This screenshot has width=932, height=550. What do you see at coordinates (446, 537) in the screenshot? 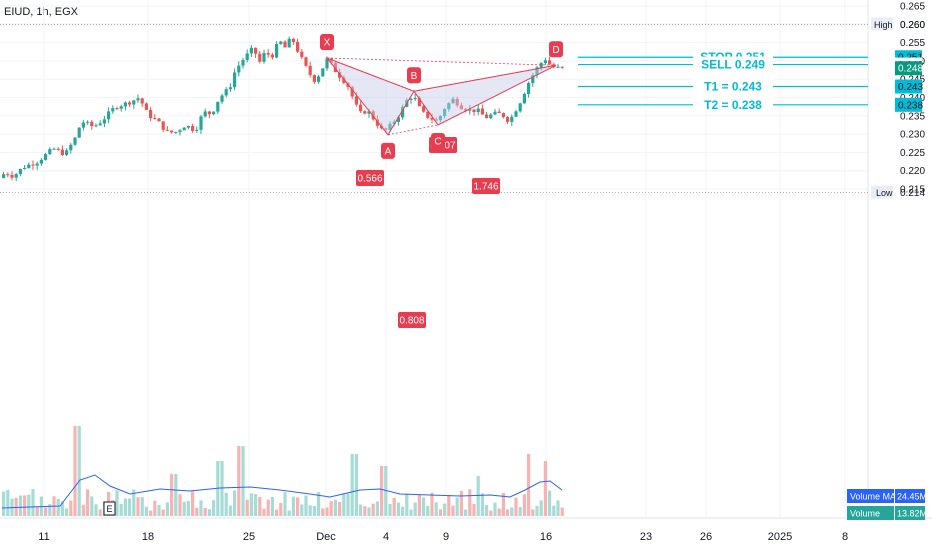
I see `x-tick-label: 9` at bounding box center [446, 537].